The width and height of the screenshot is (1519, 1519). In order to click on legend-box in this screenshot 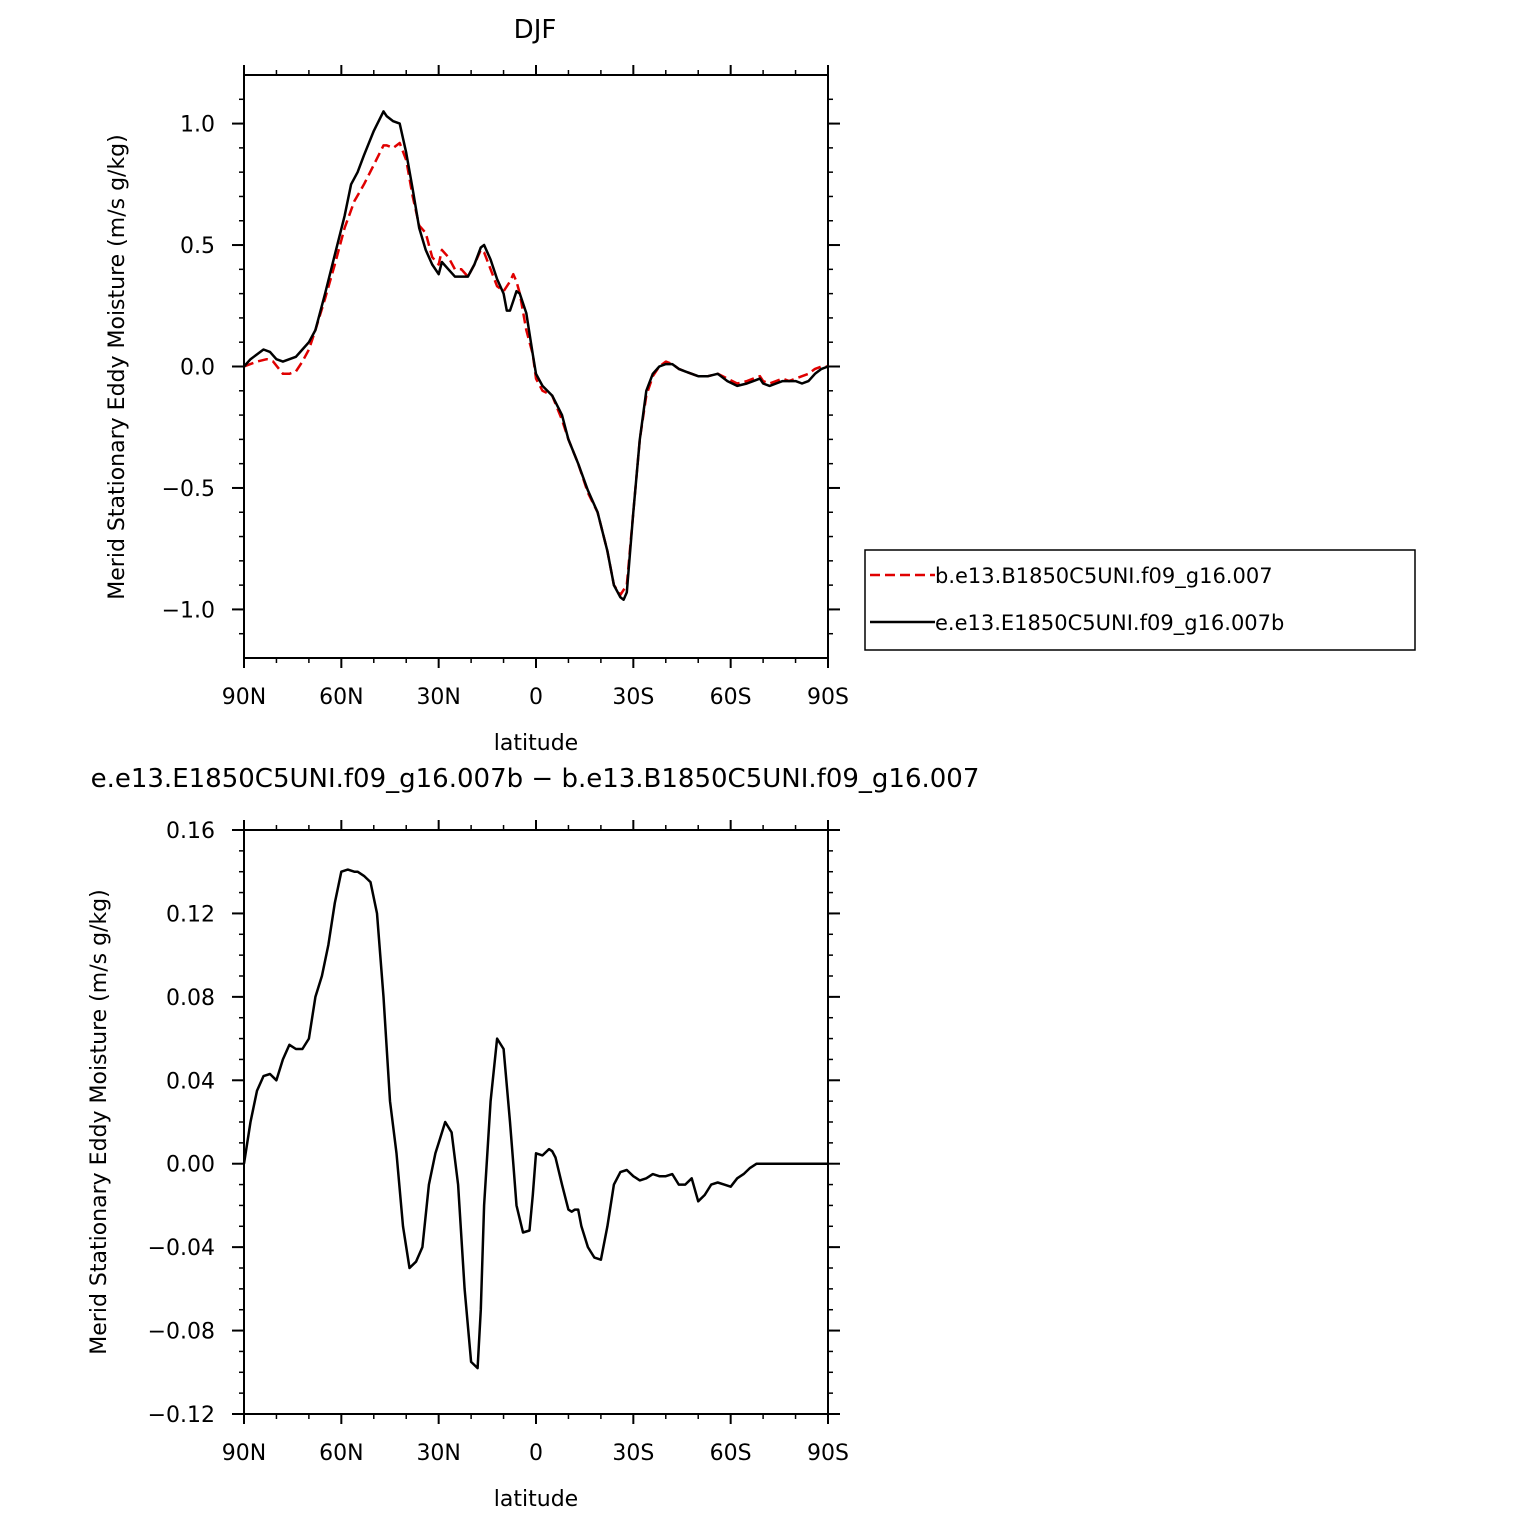, I will do `click(1140, 600)`.